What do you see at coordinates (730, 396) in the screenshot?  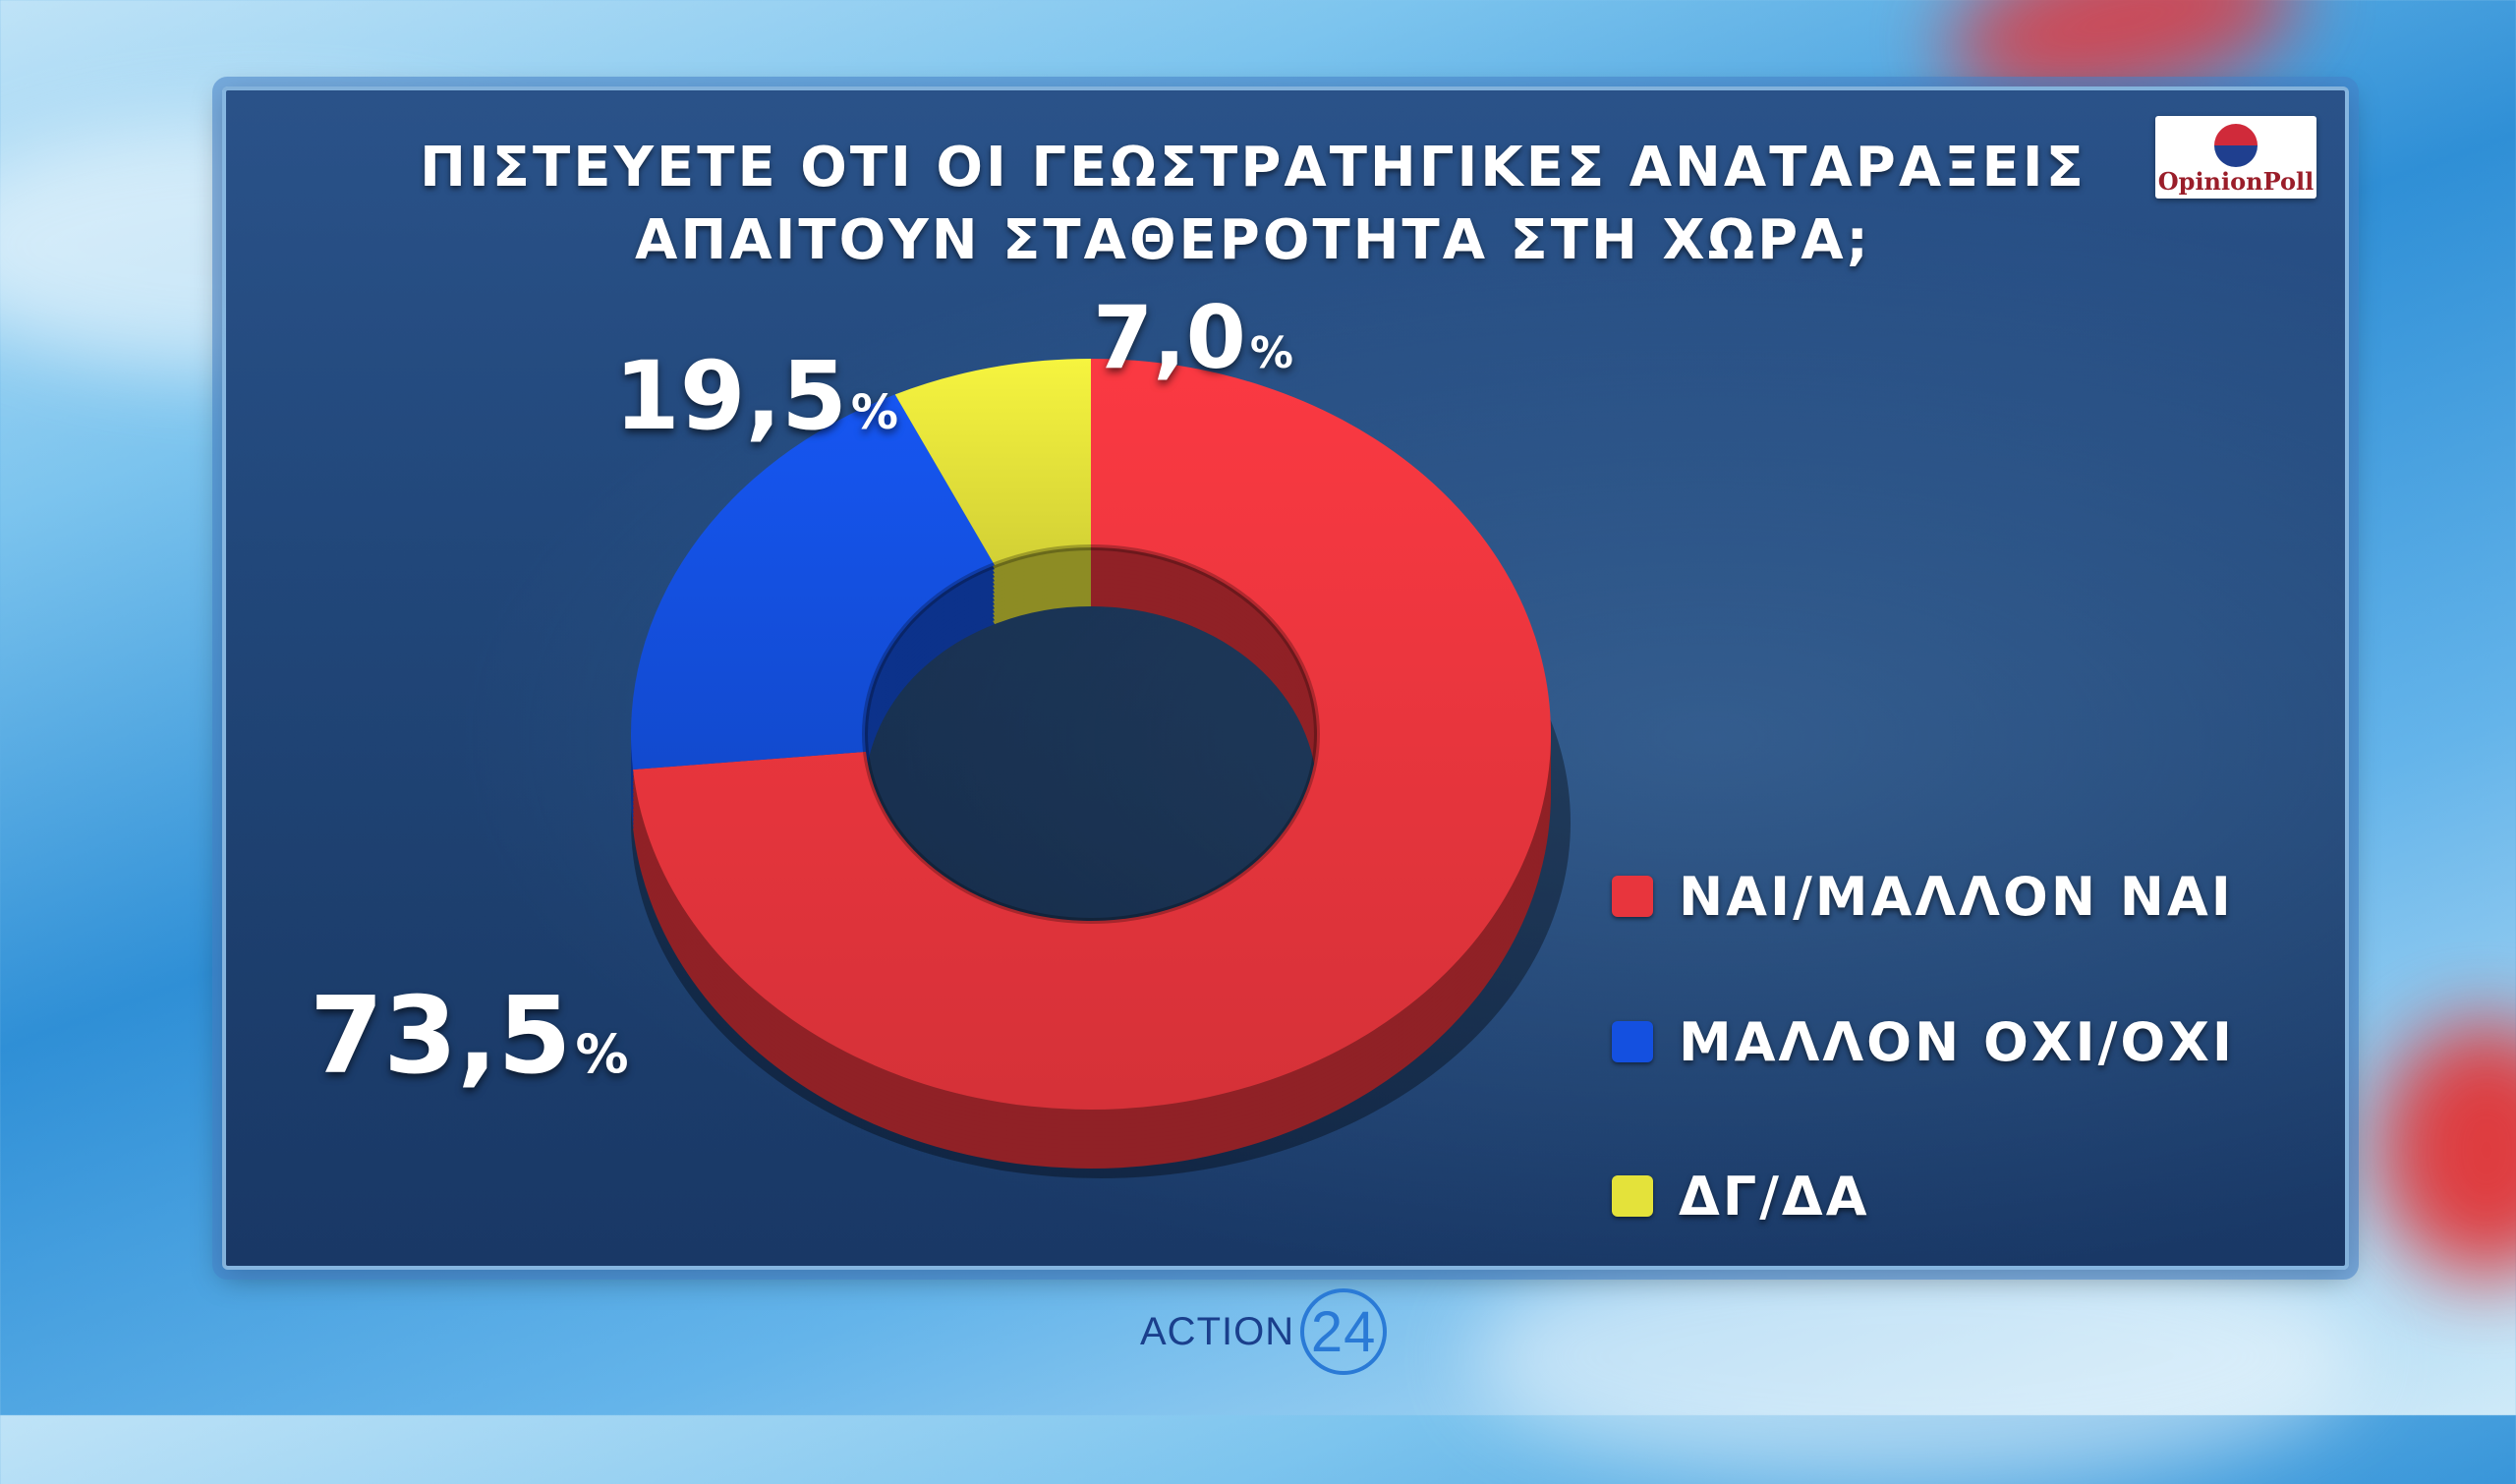 I see `slice-value-no: 19,5` at bounding box center [730, 396].